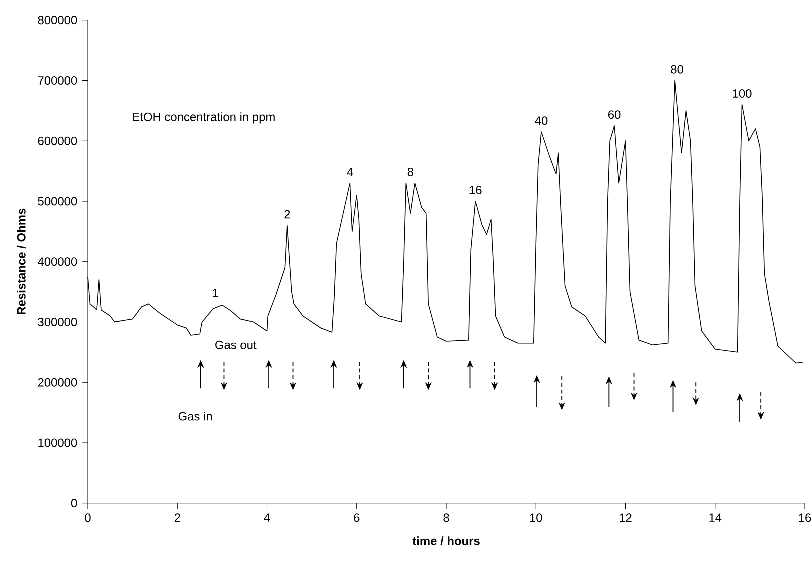 This screenshot has width=812, height=573. What do you see at coordinates (626, 518) in the screenshot?
I see `x-tick-label: 12` at bounding box center [626, 518].